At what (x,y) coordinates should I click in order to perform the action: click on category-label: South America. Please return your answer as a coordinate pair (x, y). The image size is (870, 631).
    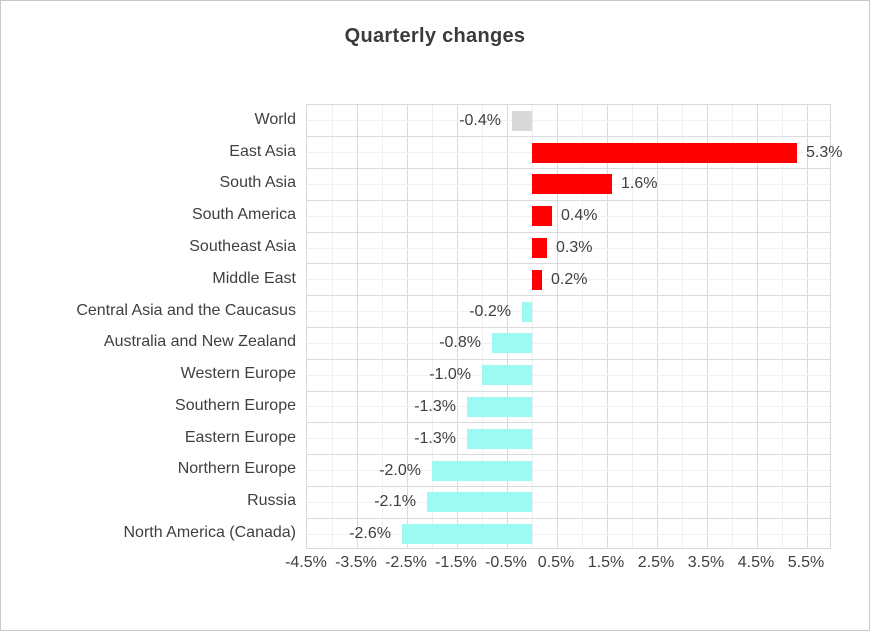
    Looking at the image, I should click on (243, 215).